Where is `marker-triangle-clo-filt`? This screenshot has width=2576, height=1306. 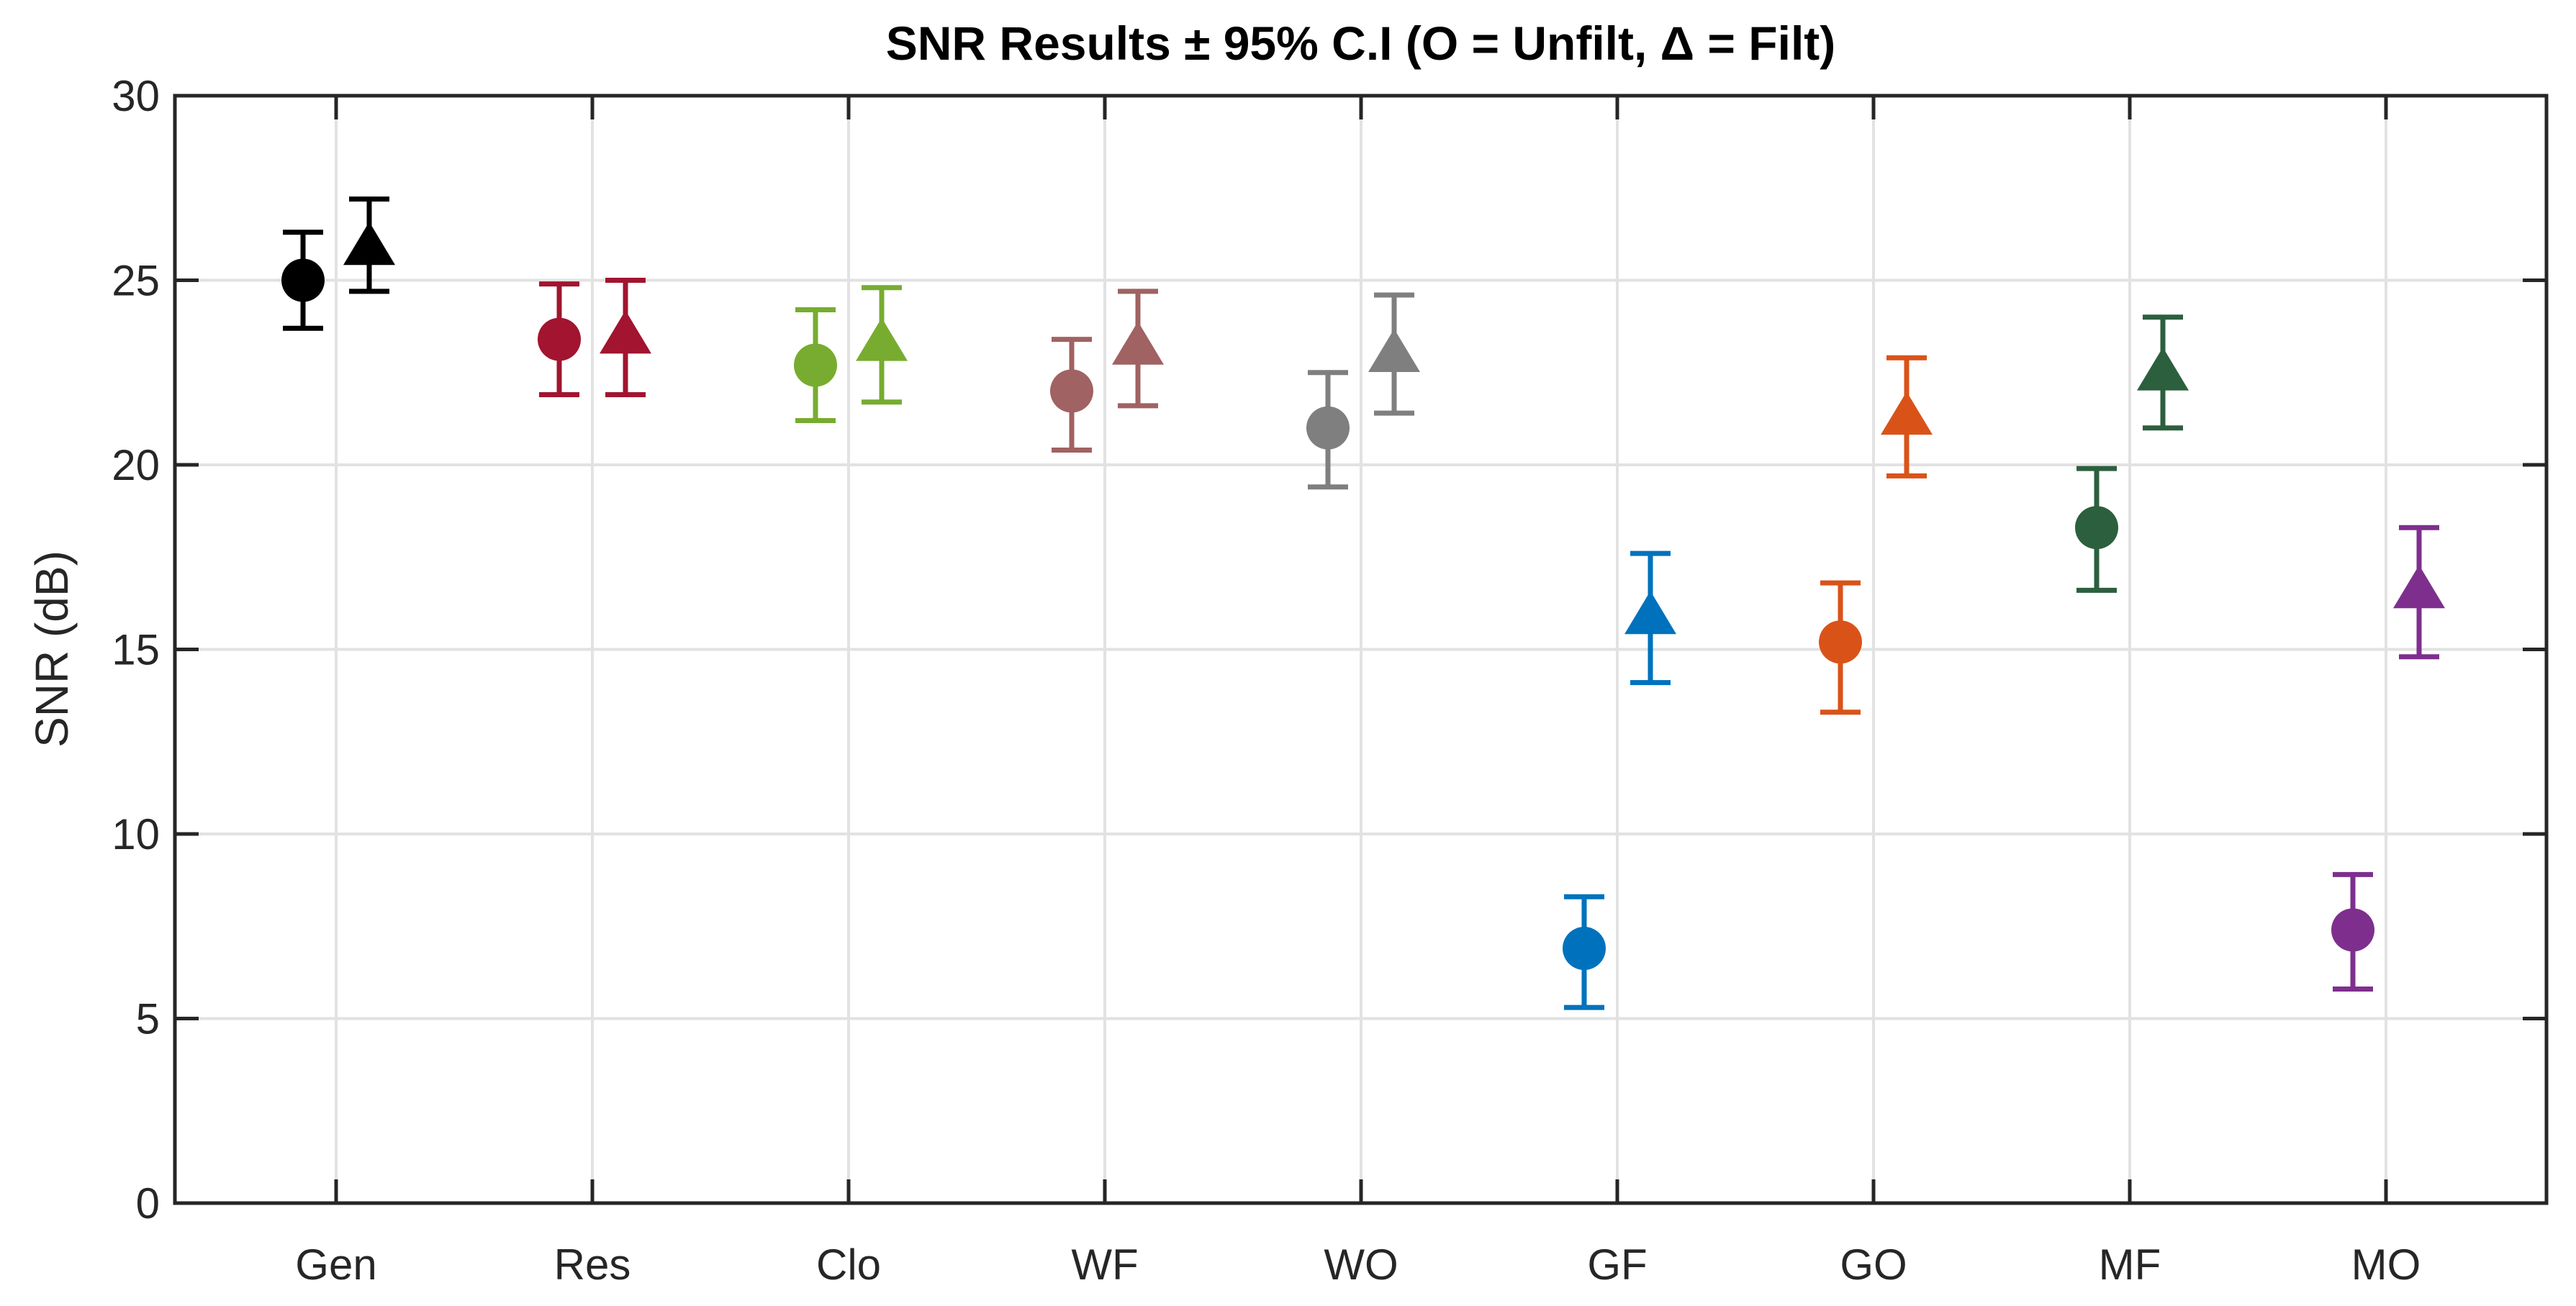
marker-triangle-clo-filt is located at coordinates (882, 339).